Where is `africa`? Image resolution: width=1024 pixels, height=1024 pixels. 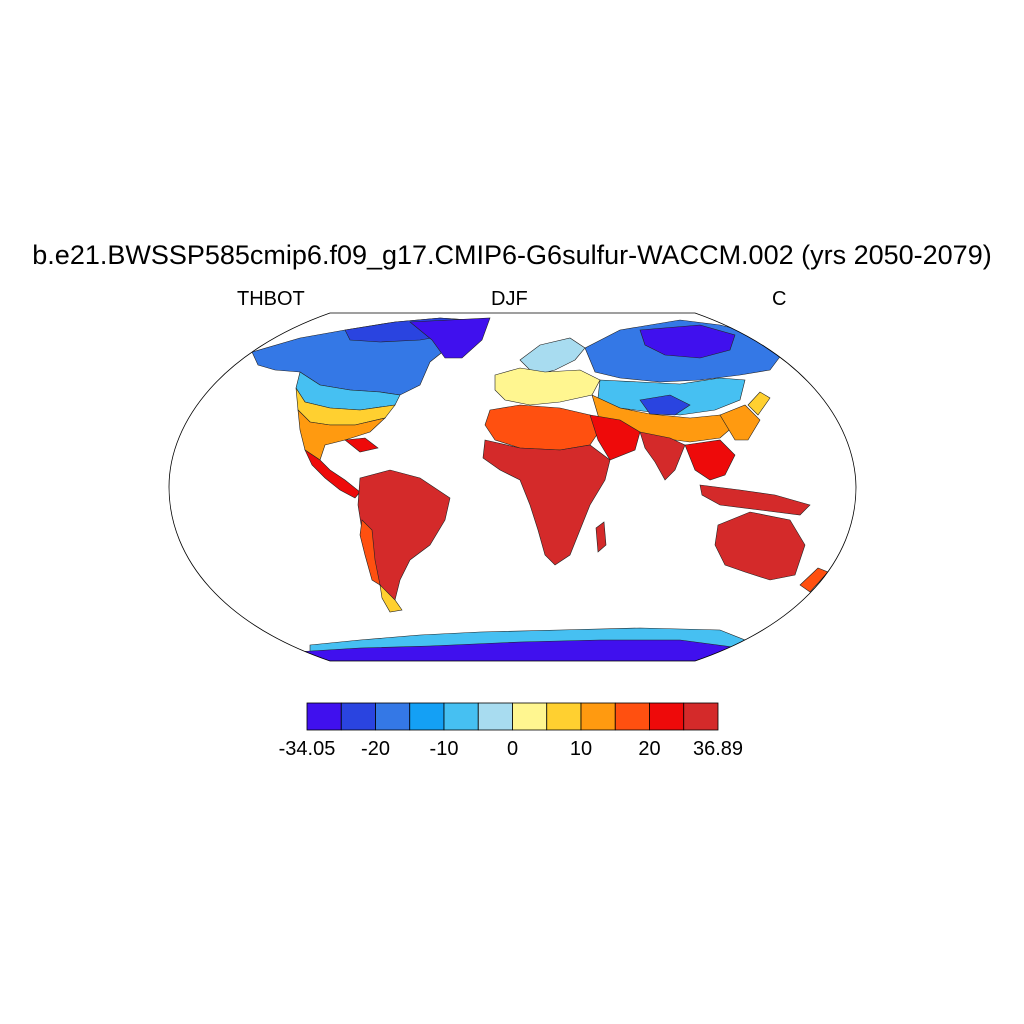 africa is located at coordinates (546, 502).